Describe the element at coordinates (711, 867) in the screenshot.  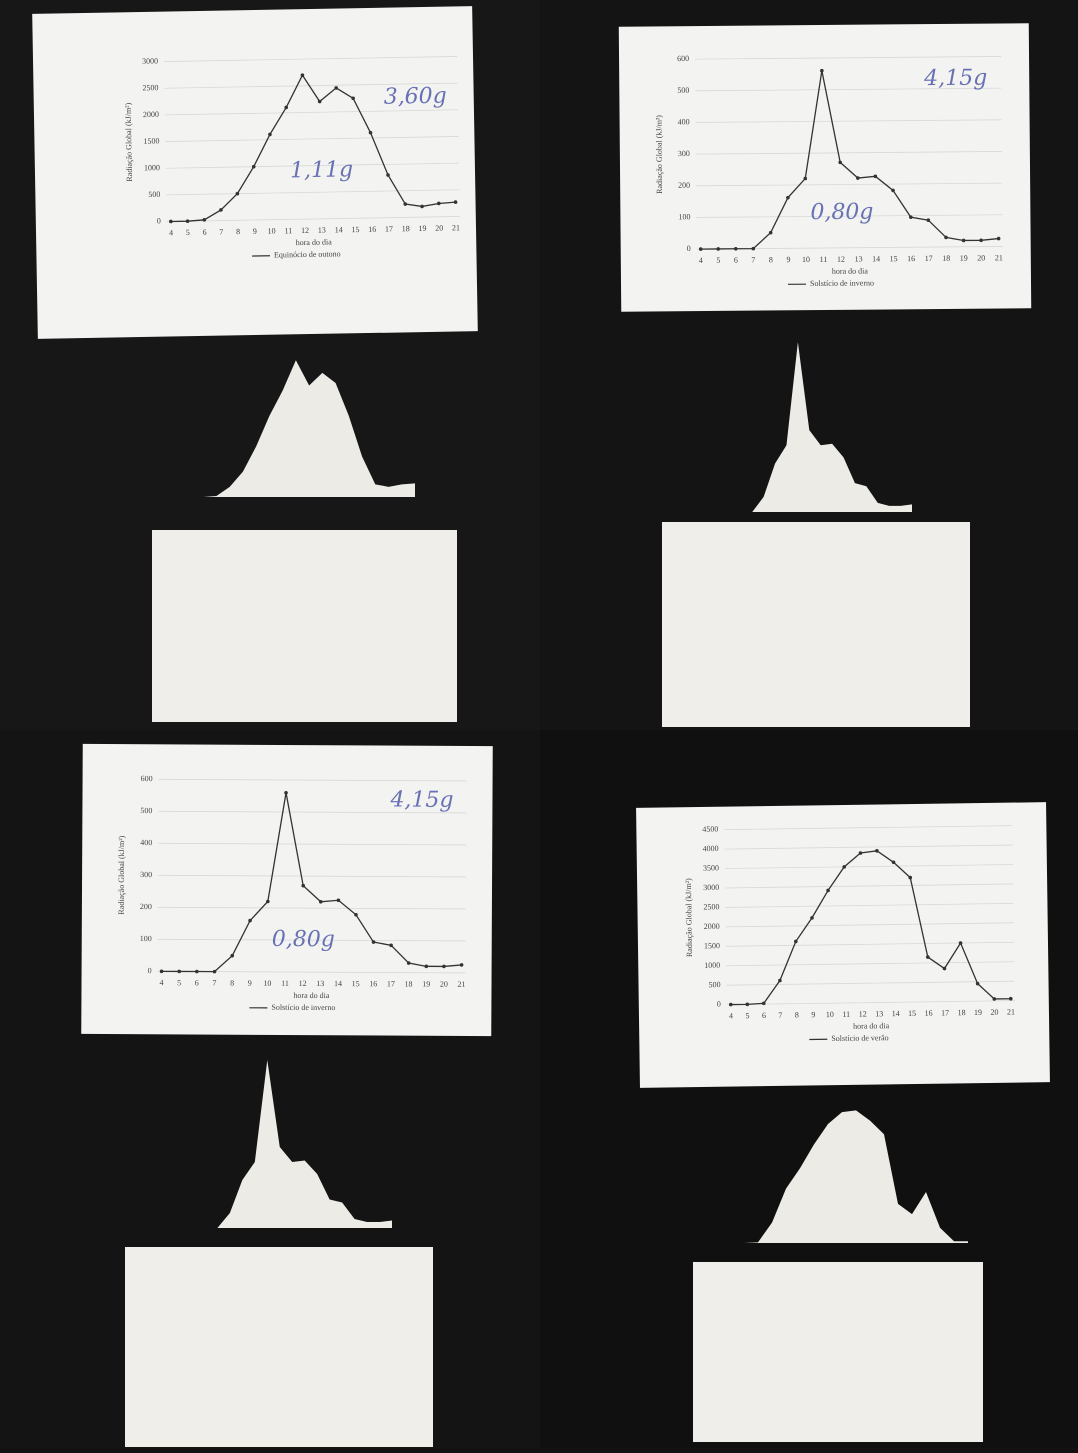
I see `y-tick-label: 3500` at that location.